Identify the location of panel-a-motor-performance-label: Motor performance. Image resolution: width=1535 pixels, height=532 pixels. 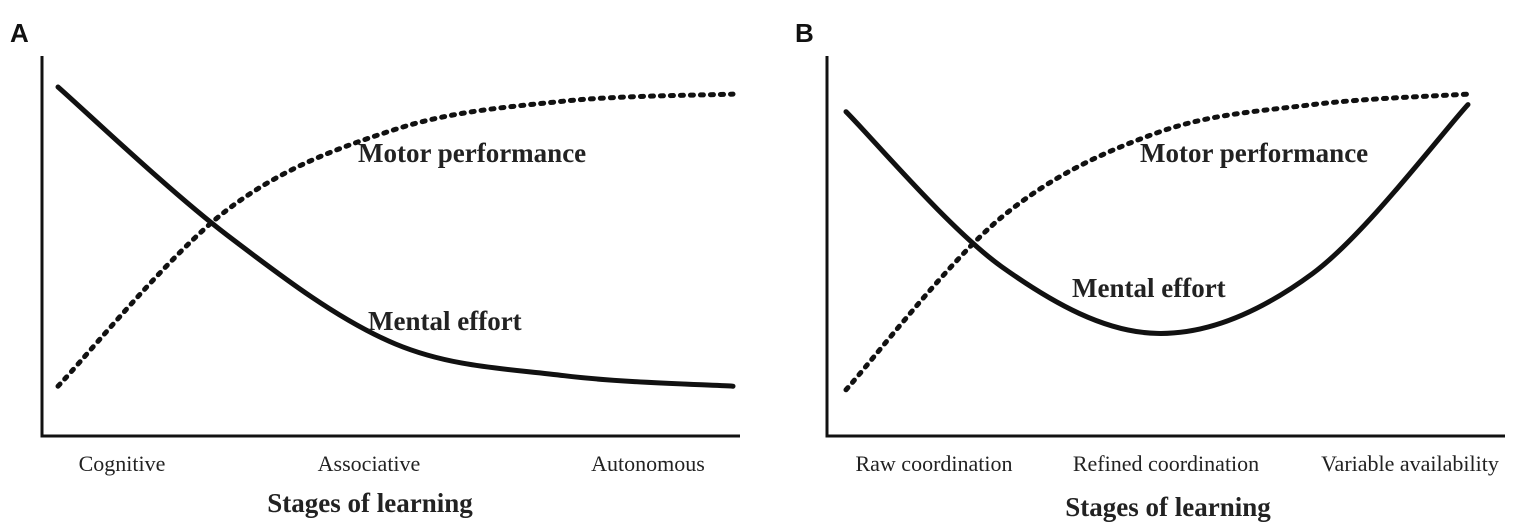
(472, 153).